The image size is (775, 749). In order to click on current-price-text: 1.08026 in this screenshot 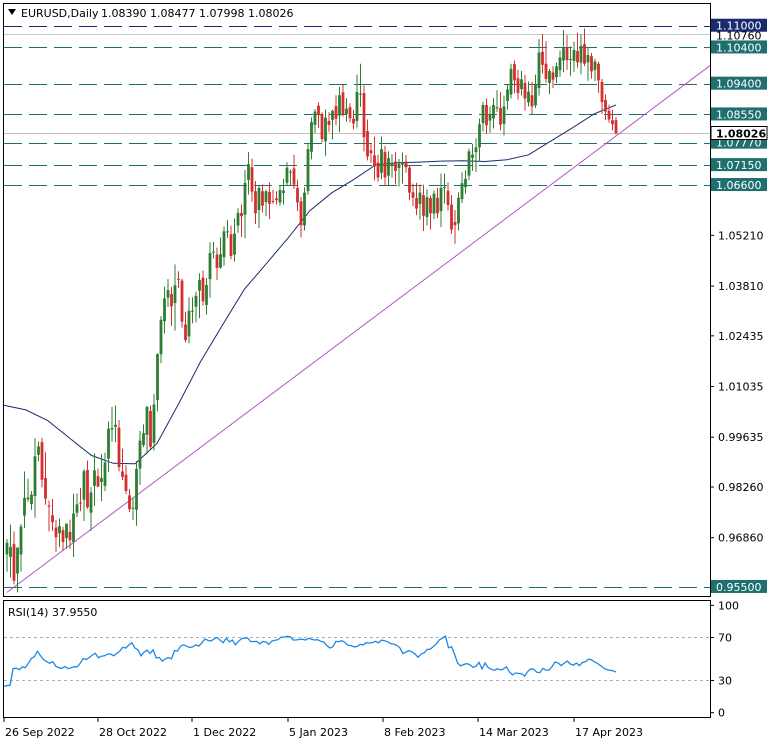, I will do `click(741, 134)`.